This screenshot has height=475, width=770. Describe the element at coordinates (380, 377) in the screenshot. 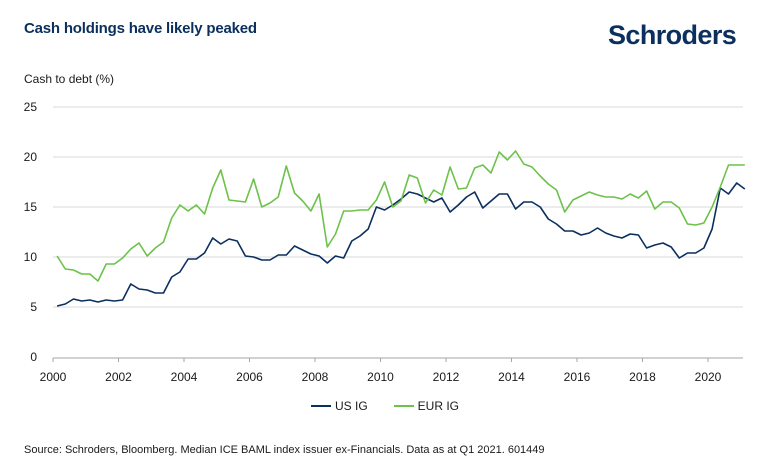

I see `x-tick-label: 2010` at that location.